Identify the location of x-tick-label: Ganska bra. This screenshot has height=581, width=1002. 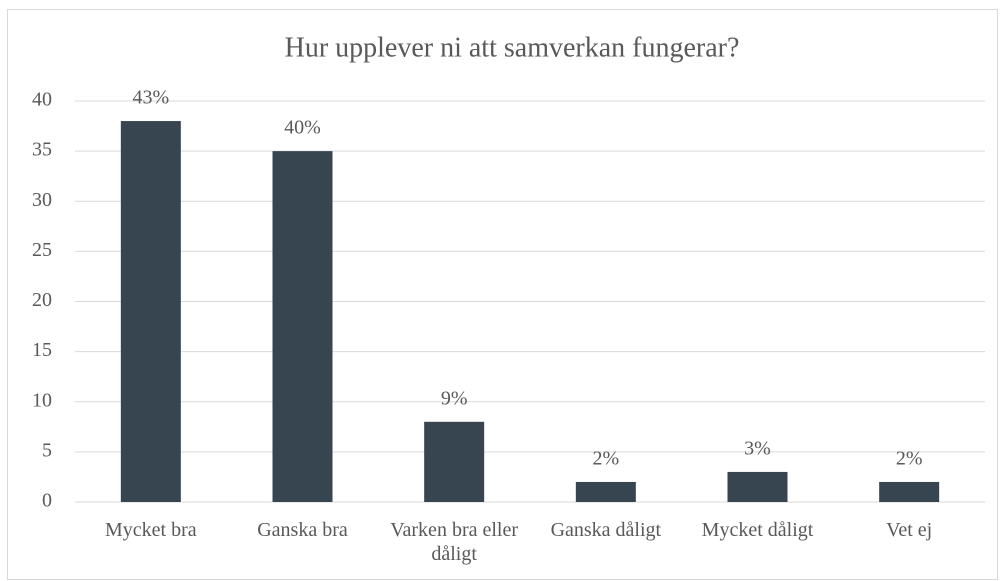
(302, 530).